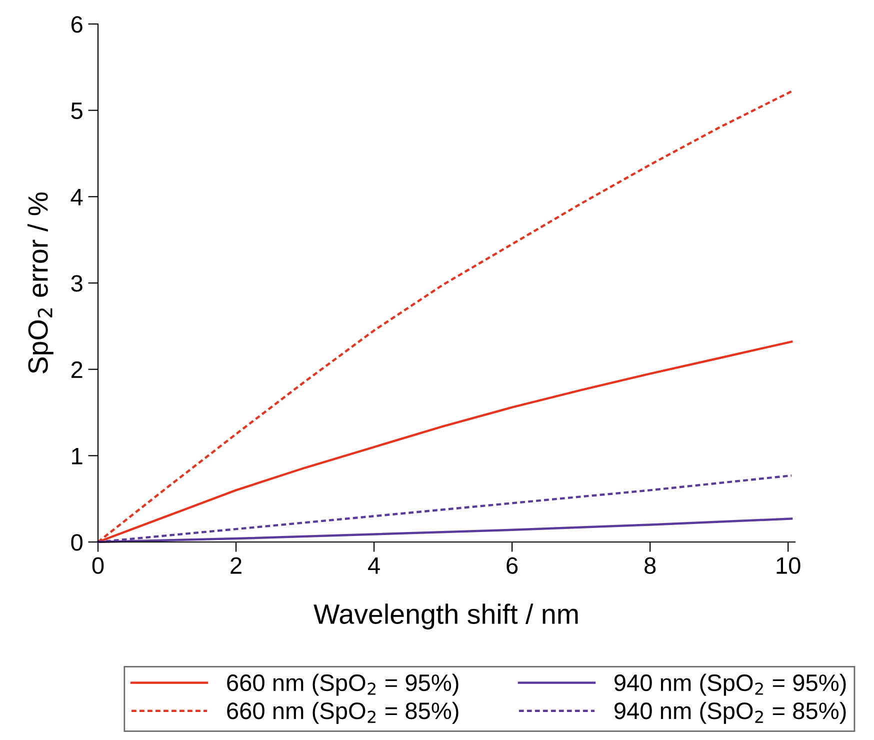 The image size is (874, 740). Describe the element at coordinates (374, 565) in the screenshot. I see `x-tick-label: 4` at that location.